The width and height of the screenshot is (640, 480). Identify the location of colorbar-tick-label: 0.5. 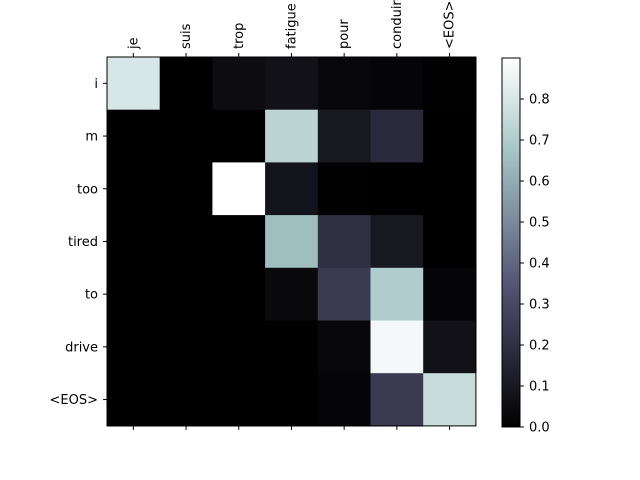
(539, 223).